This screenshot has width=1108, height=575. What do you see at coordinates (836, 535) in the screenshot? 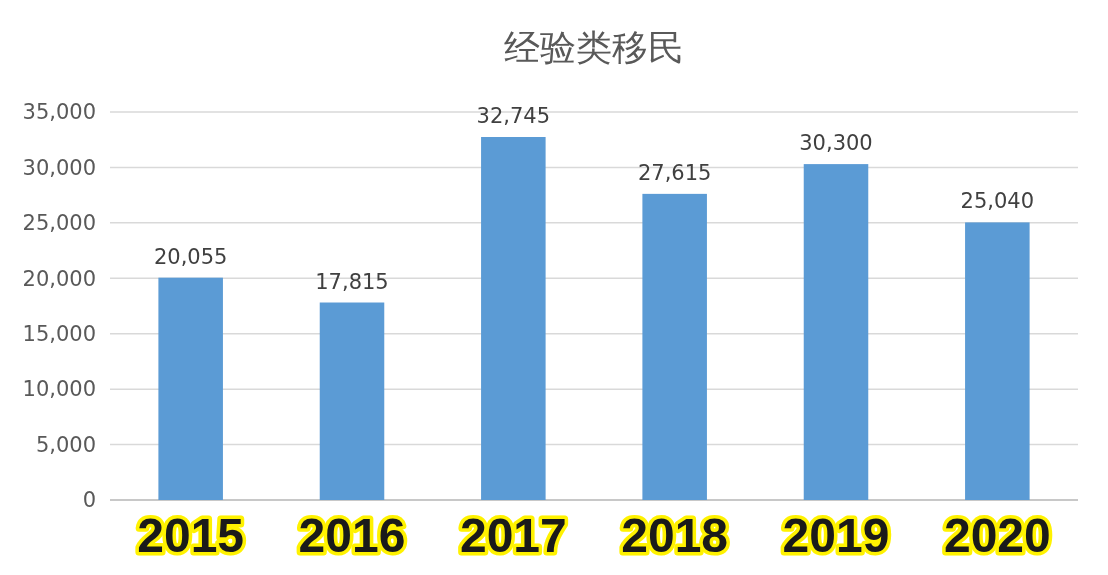
I see `x-tick-label: 2019` at bounding box center [836, 535].